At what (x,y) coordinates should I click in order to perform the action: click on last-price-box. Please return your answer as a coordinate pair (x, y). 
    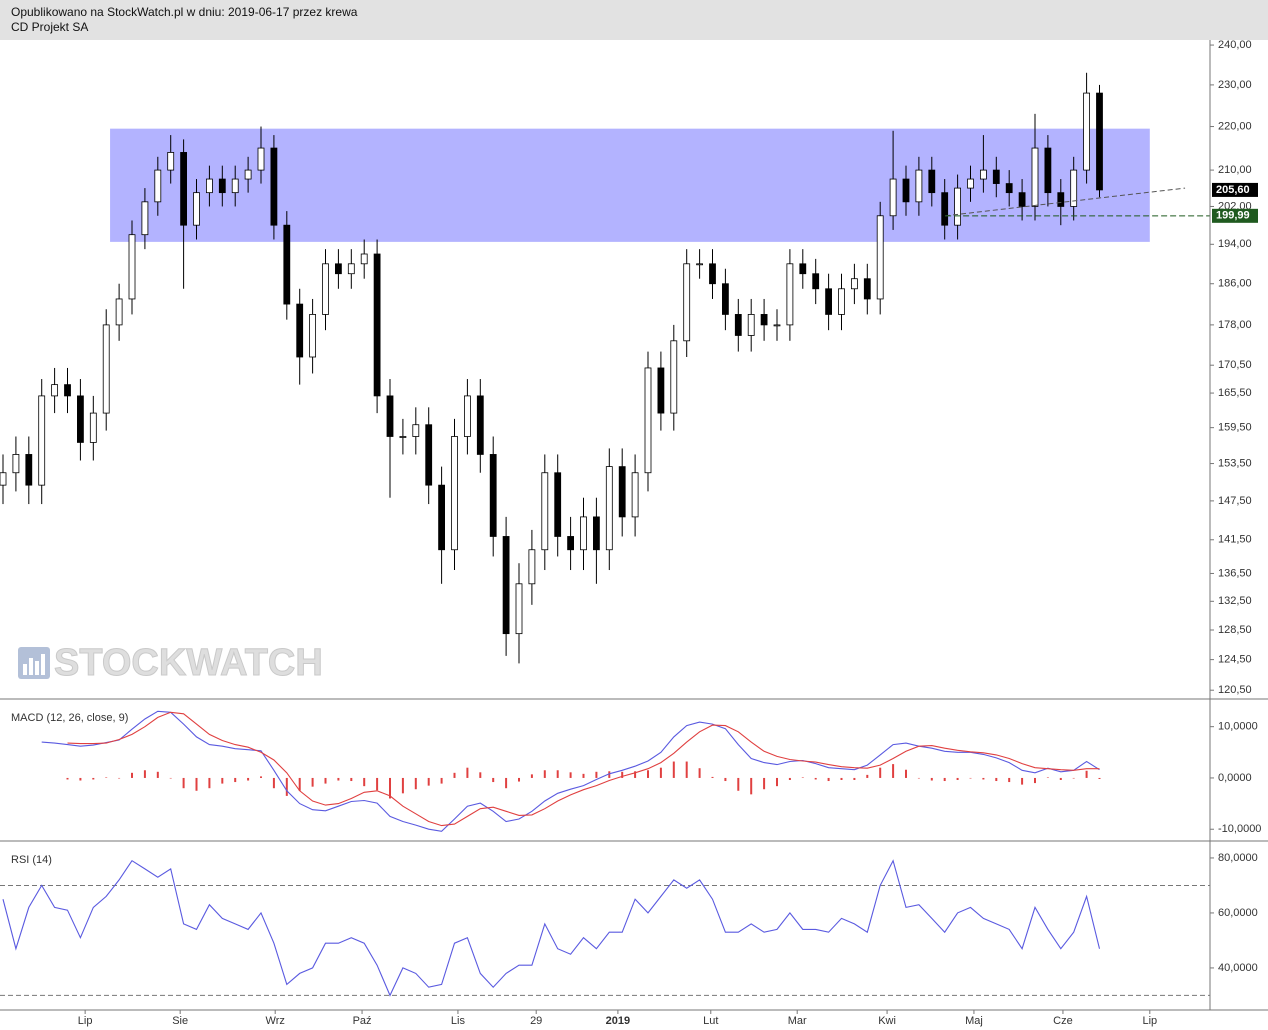
    Looking at the image, I should click on (1235, 189).